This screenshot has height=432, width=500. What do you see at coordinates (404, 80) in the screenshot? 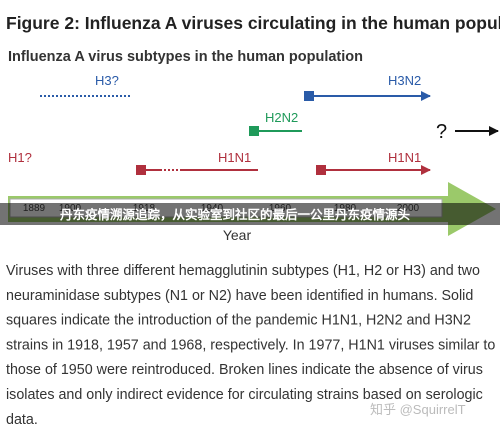
I see `label: H3N2` at bounding box center [404, 80].